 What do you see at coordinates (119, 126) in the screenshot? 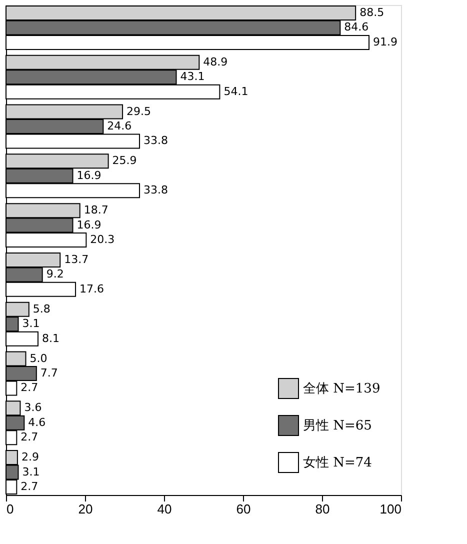
I see `data-label: 24.6` at bounding box center [119, 126].